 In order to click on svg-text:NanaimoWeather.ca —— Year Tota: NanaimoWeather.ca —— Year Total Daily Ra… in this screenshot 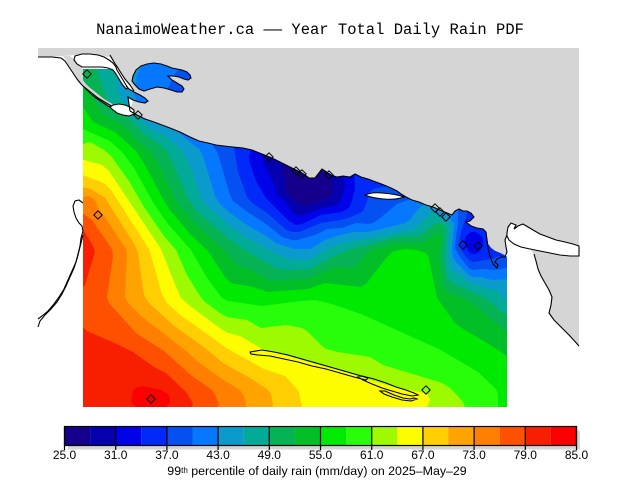, I will do `click(310, 30)`.